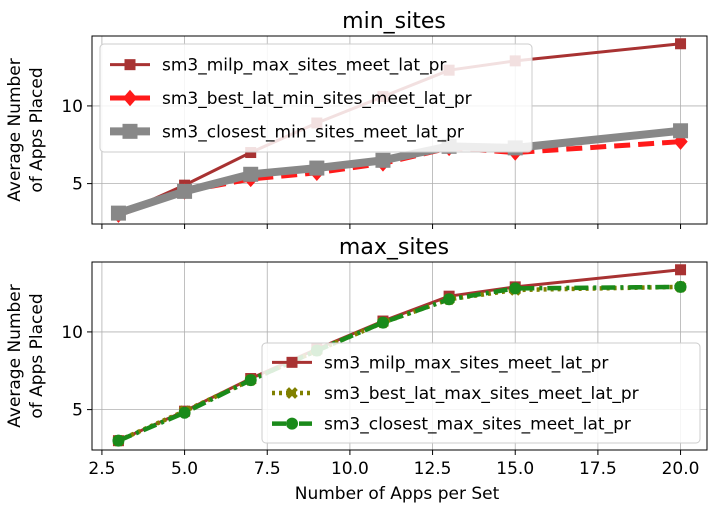 This screenshot has height=511, width=711. I want to click on x-tick-label: 5.0, so click(184, 469).